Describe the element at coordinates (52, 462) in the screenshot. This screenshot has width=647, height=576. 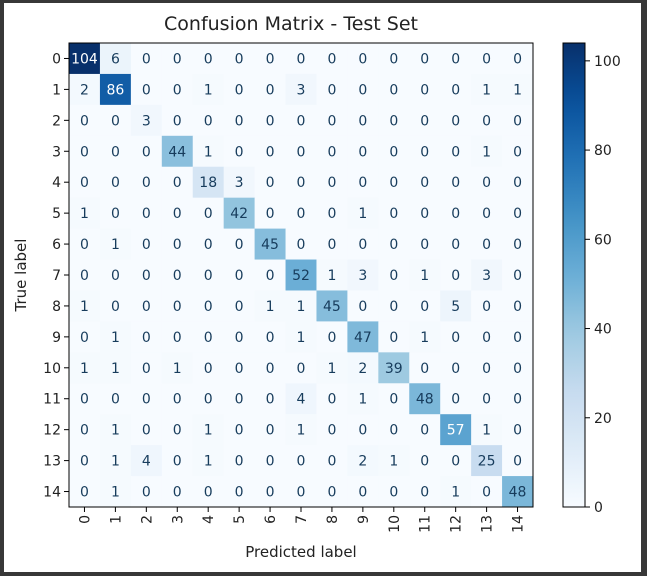
I see `y-tick-label: 13` at that location.